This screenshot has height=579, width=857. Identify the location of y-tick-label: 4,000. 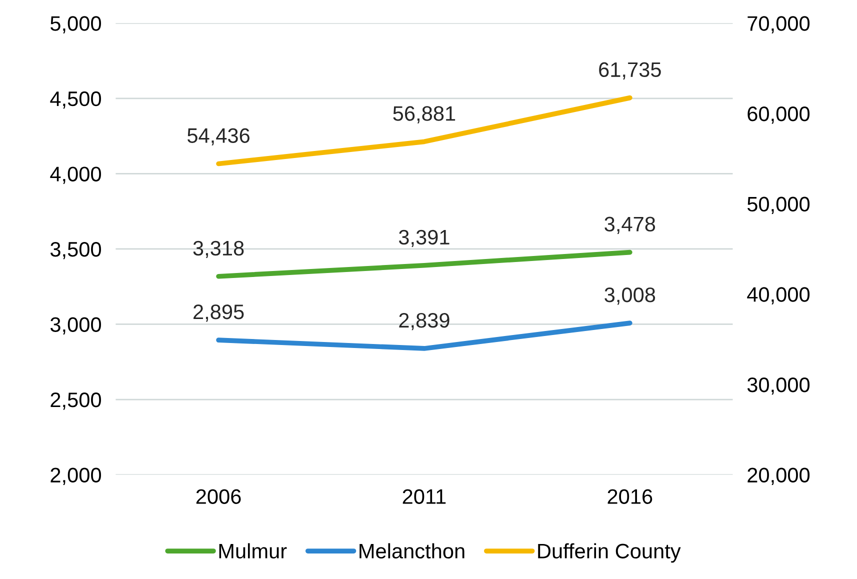
(75, 175).